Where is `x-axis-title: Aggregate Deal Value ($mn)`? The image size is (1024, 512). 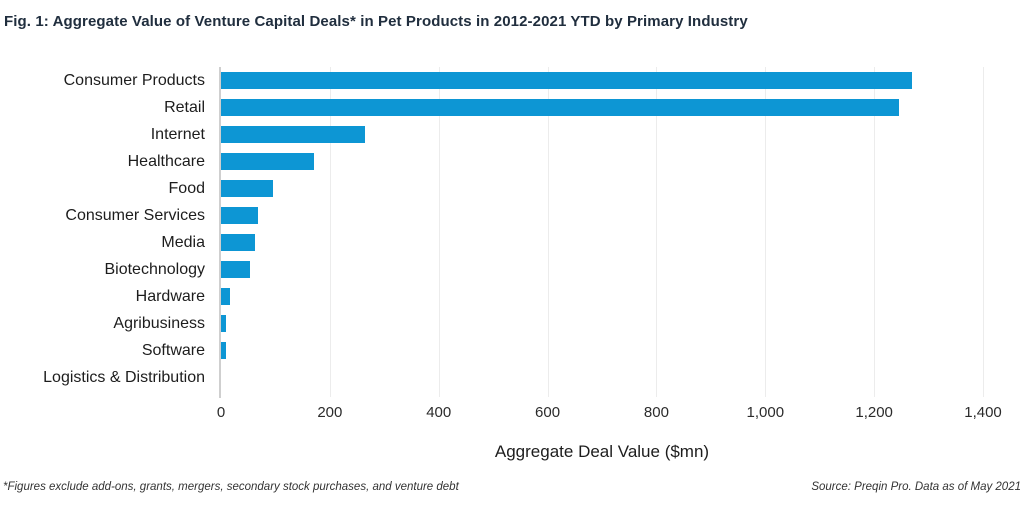
x-axis-title: Aggregate Deal Value ($mn) is located at coordinates (602, 451).